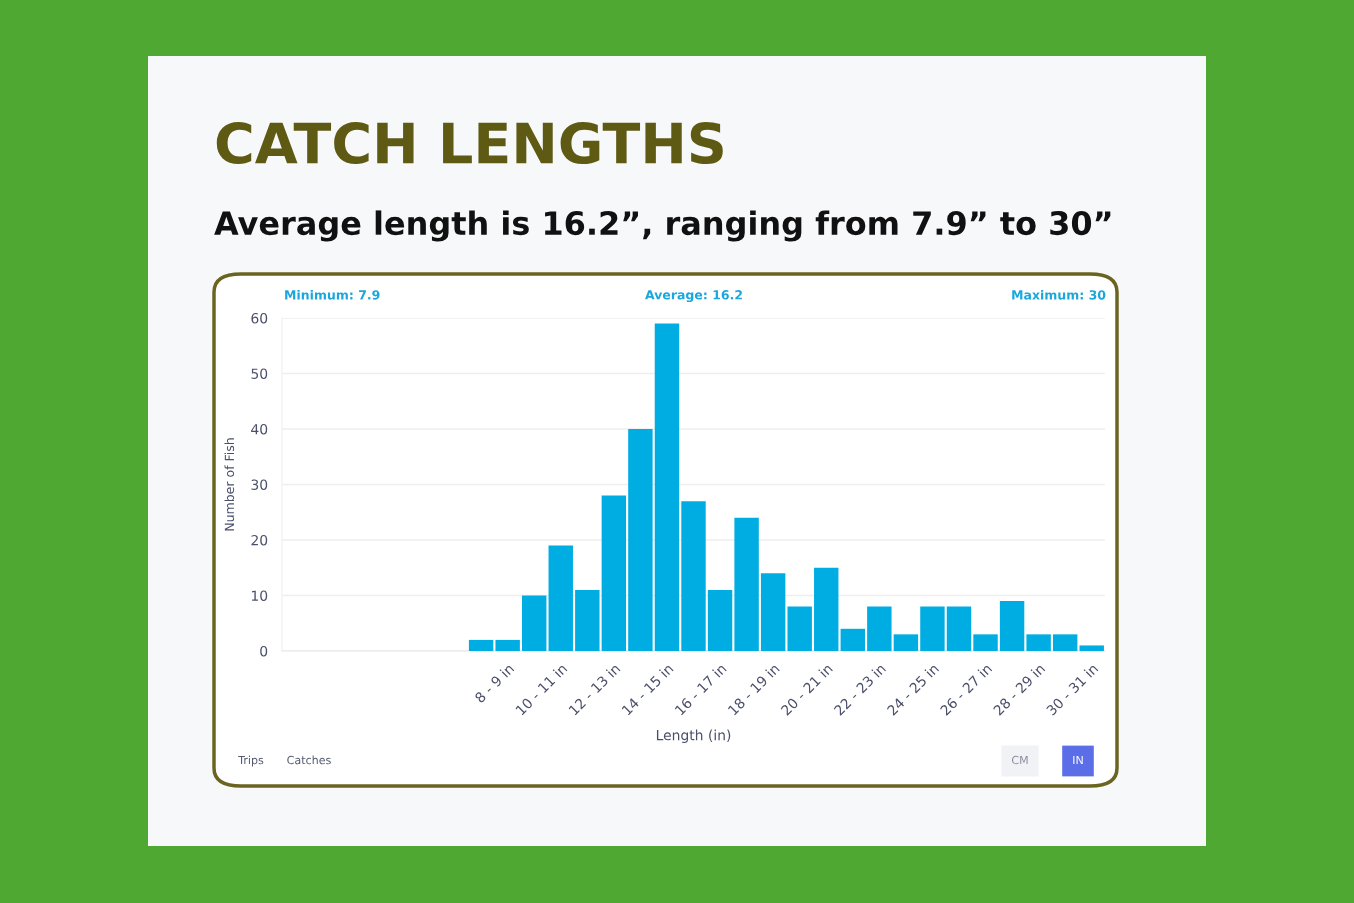  I want to click on x-axis-title: Length (in), so click(693, 736).